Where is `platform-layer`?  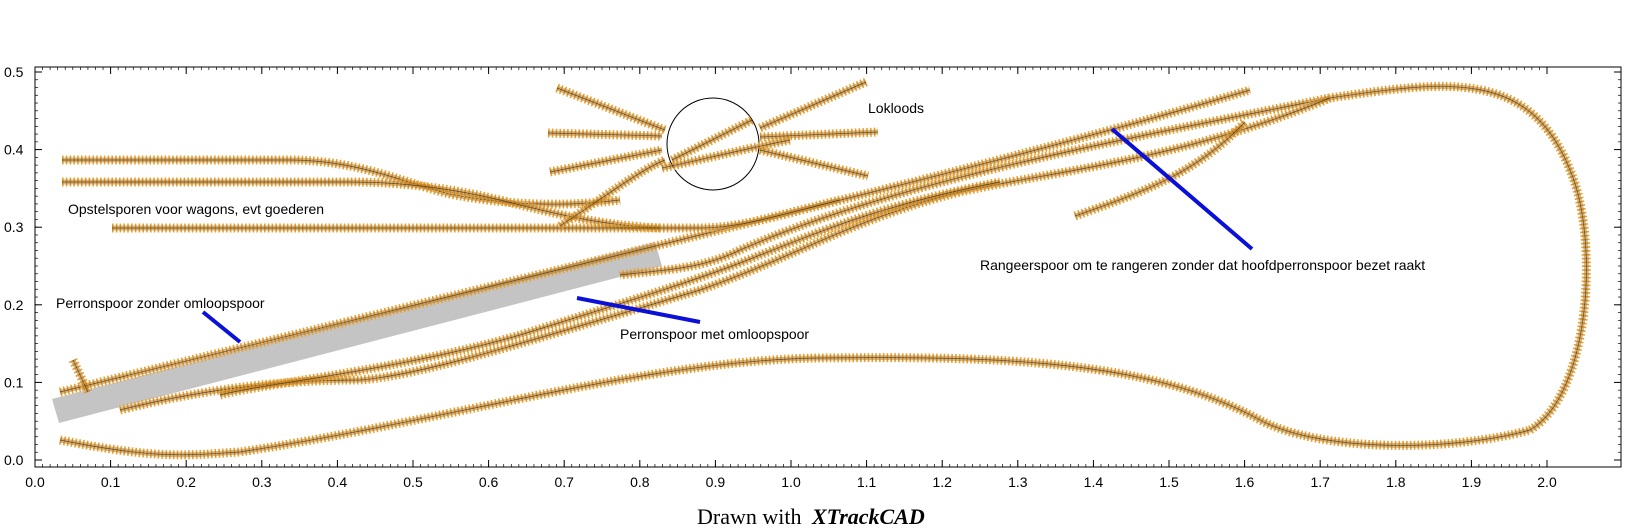 platform-layer is located at coordinates (357, 332).